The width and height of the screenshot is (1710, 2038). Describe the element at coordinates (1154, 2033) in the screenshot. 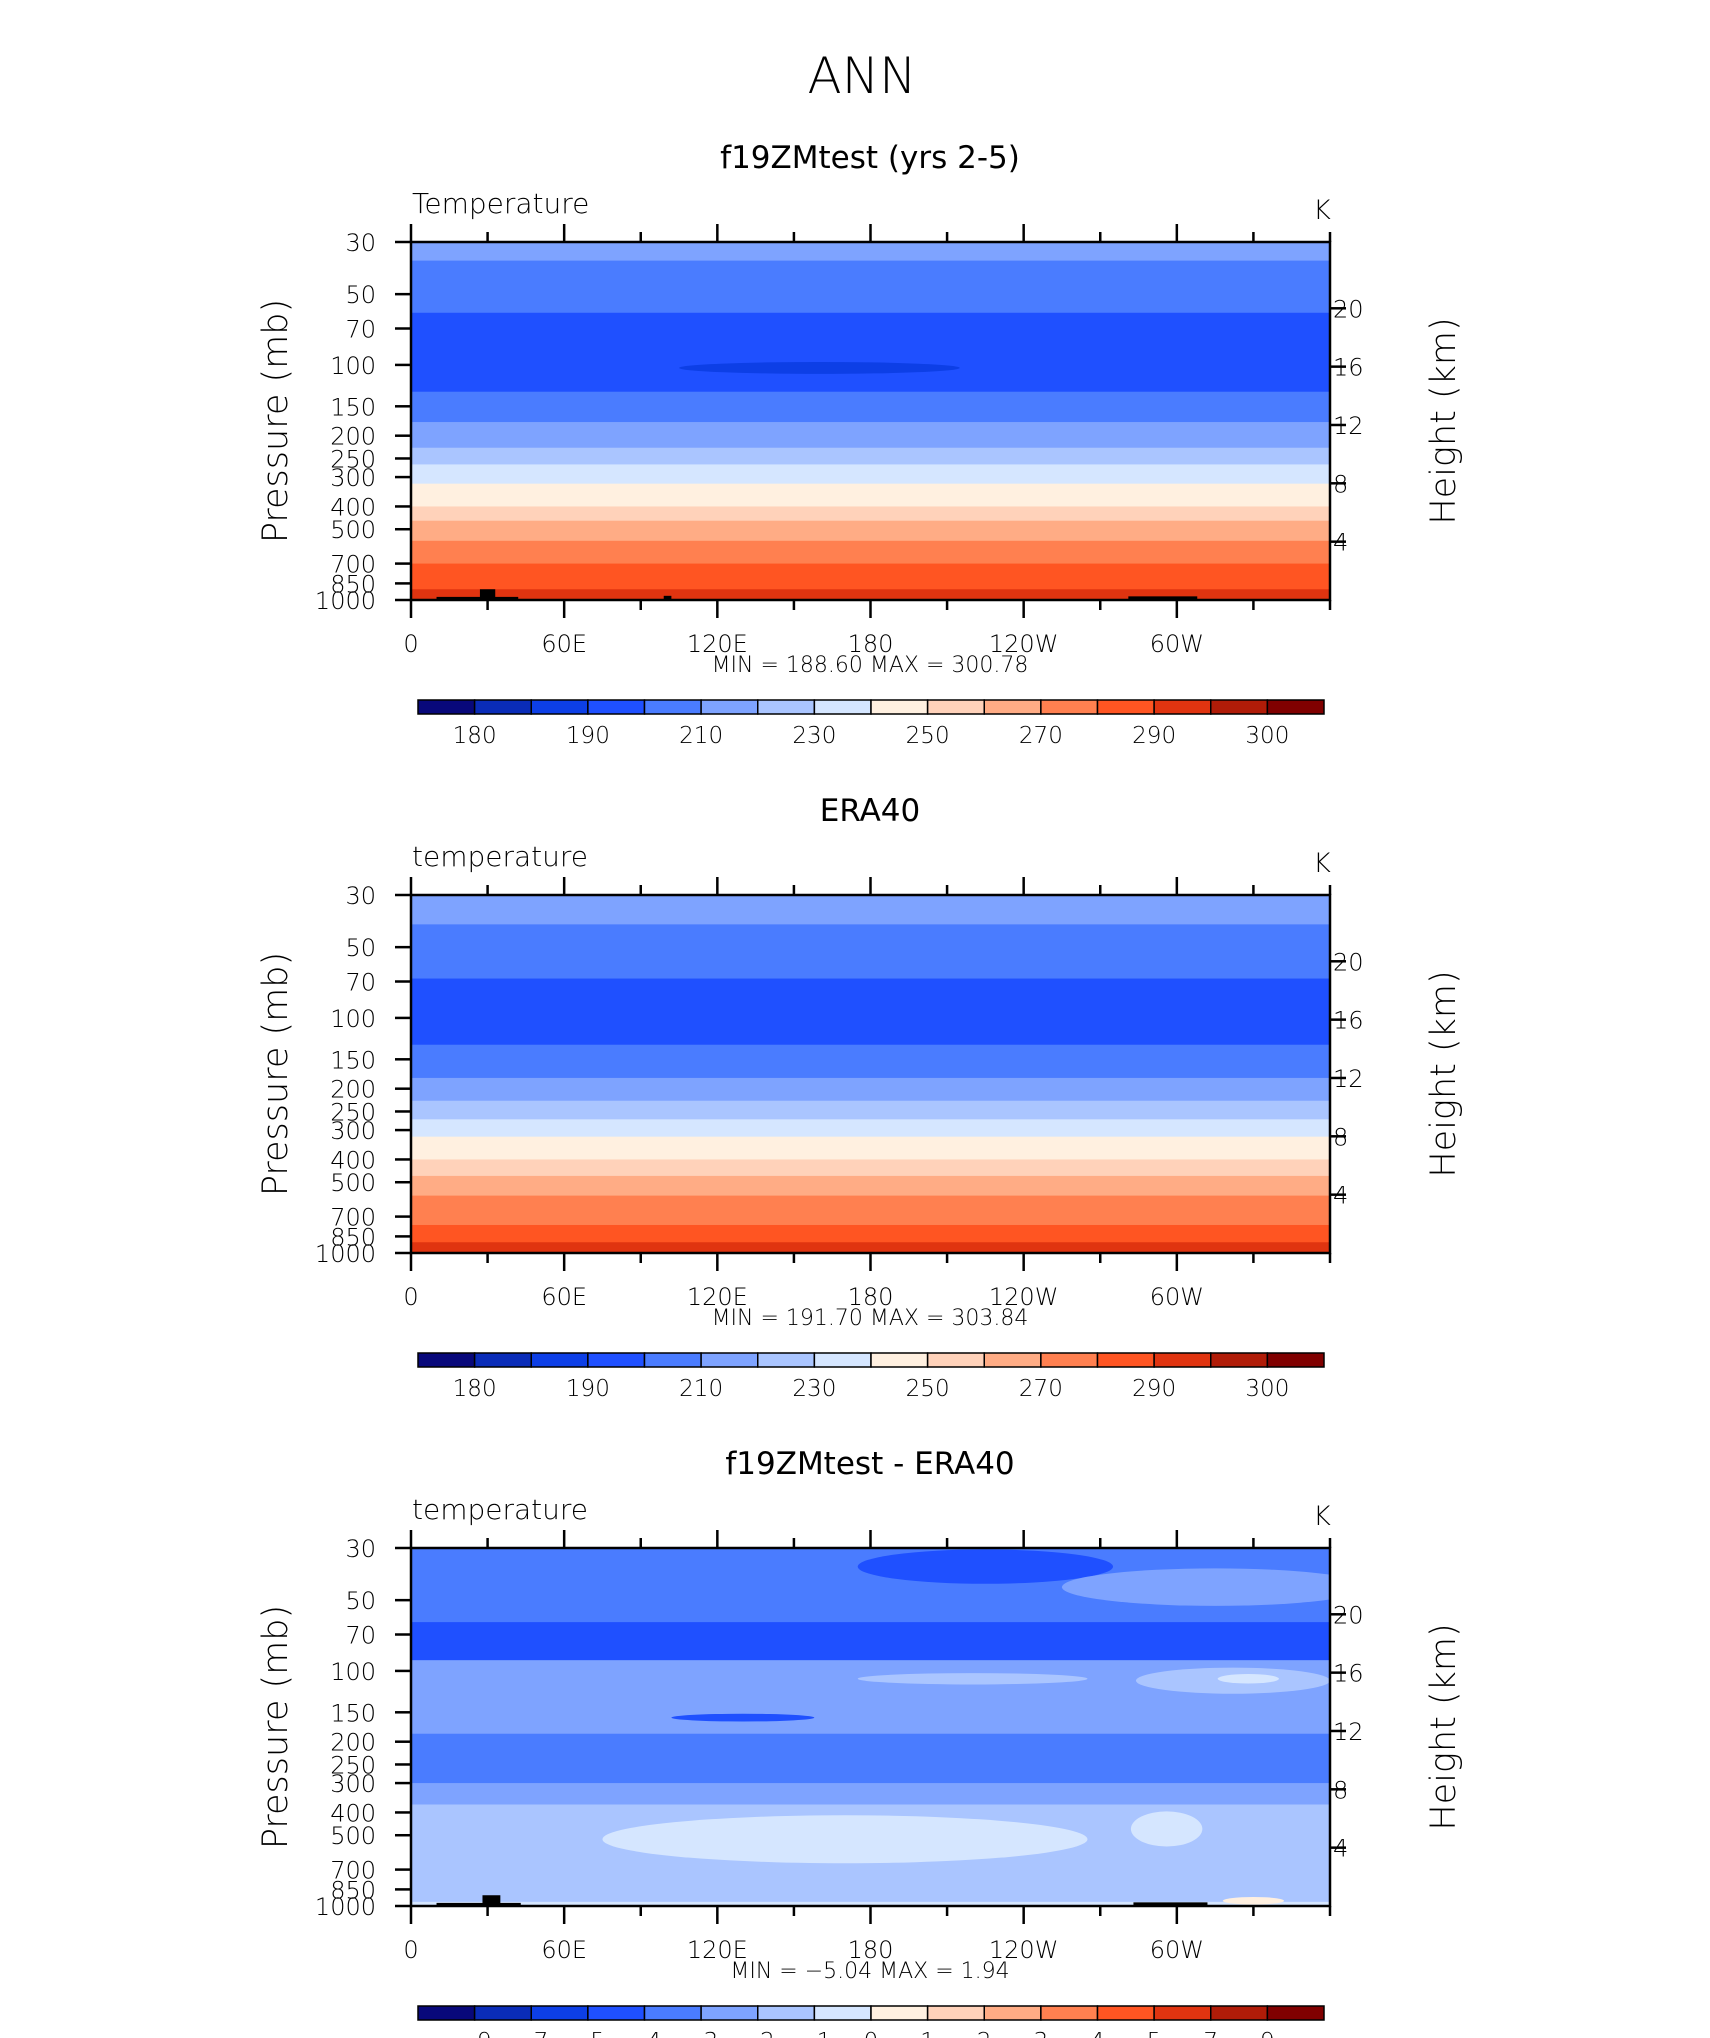

I see `colorbar-tick-label: 5` at that location.